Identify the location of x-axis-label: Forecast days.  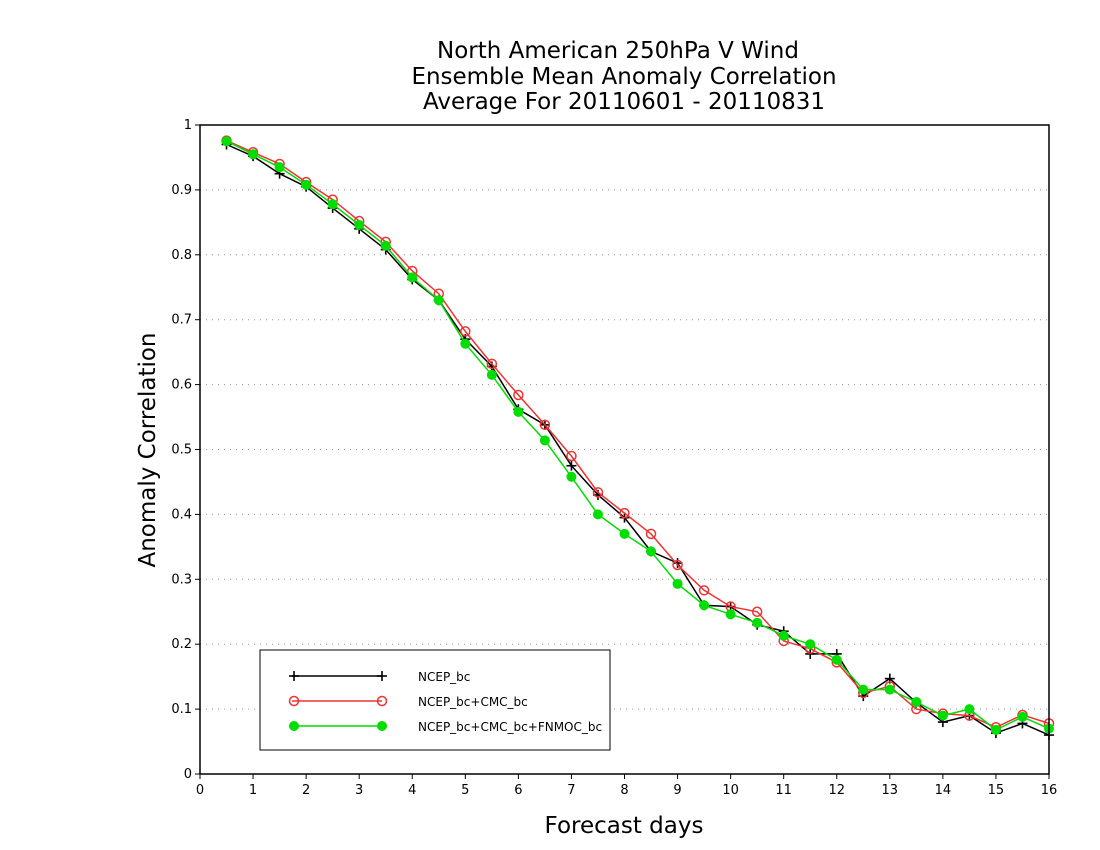
(624, 826).